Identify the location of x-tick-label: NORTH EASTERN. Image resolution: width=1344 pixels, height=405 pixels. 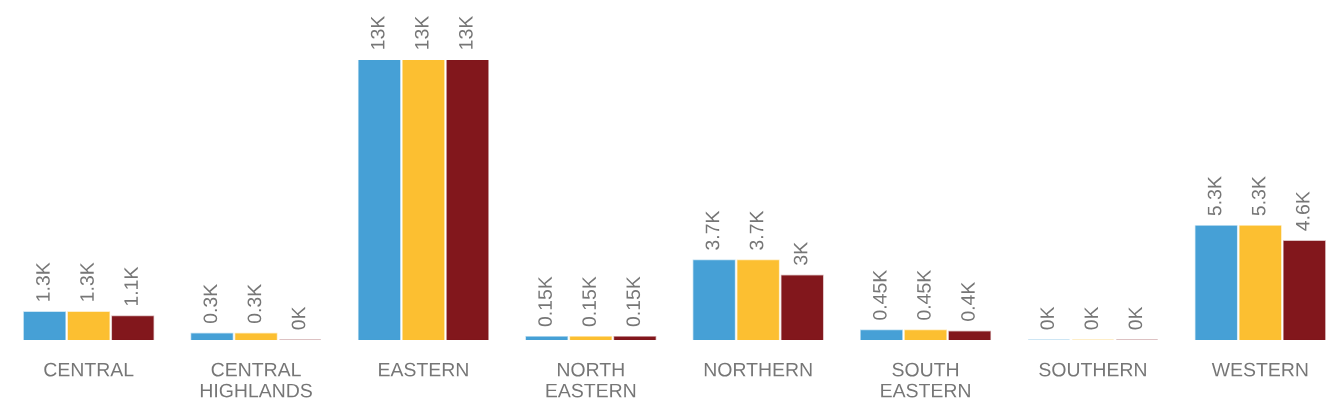
(591, 380).